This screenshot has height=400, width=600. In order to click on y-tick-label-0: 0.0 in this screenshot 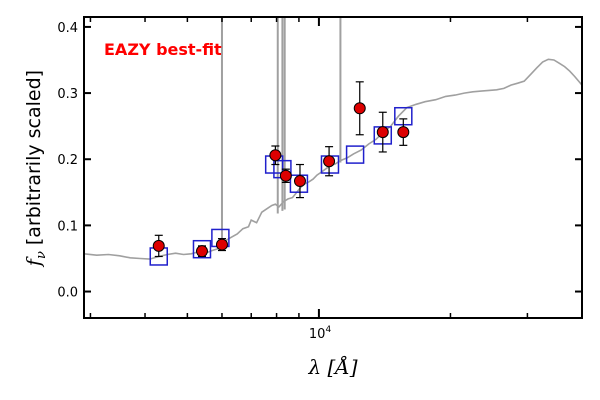, I will do `click(67, 293)`.